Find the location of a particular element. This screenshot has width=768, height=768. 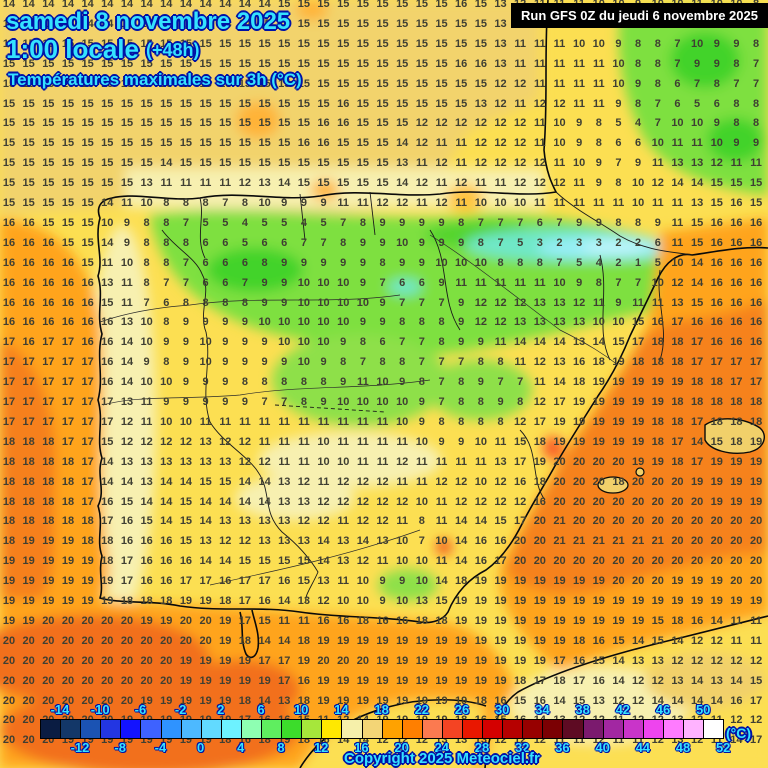

scale-label: 38 is located at coordinates (582, 709).